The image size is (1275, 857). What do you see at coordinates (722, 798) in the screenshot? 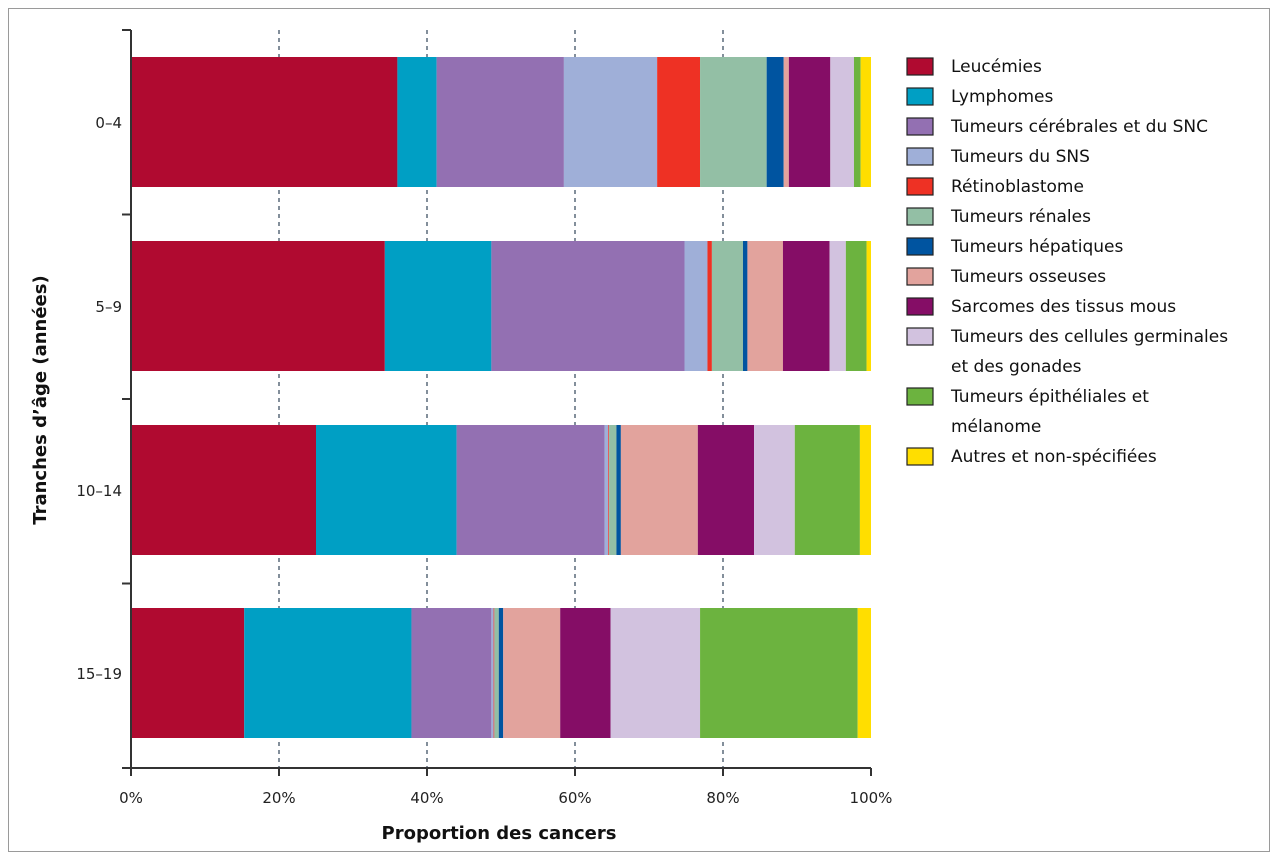
I see `x-tick-label: 80%` at bounding box center [722, 798].